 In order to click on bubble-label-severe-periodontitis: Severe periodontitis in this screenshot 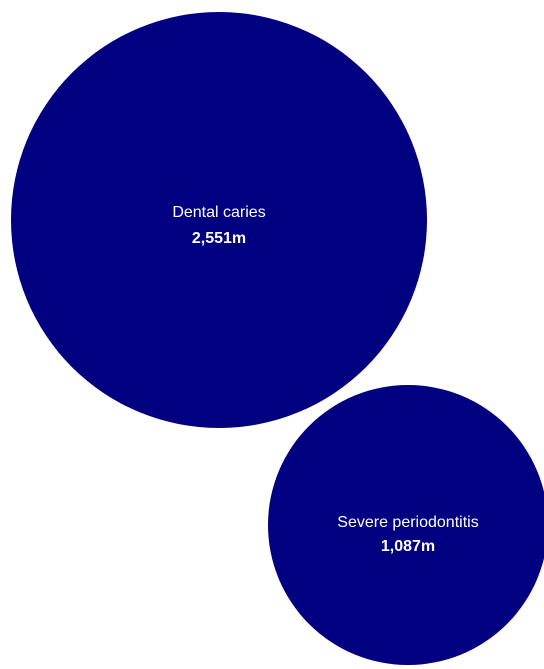, I will do `click(407, 522)`.